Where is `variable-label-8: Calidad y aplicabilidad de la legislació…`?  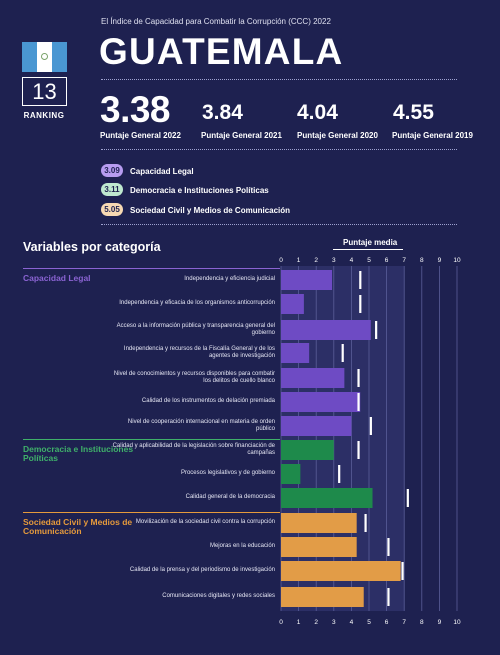
variable-label-8: Calidad y aplicabilidad de la legislació… is located at coordinates (193, 449).